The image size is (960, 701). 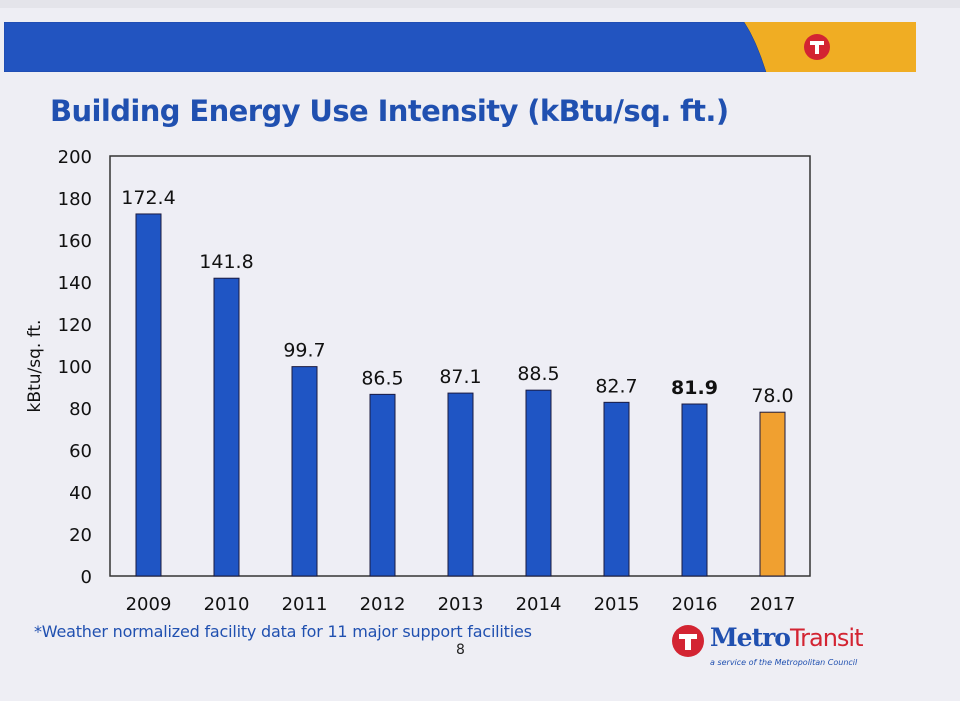 I want to click on logo-transit-text: Transit, so click(x=826, y=638).